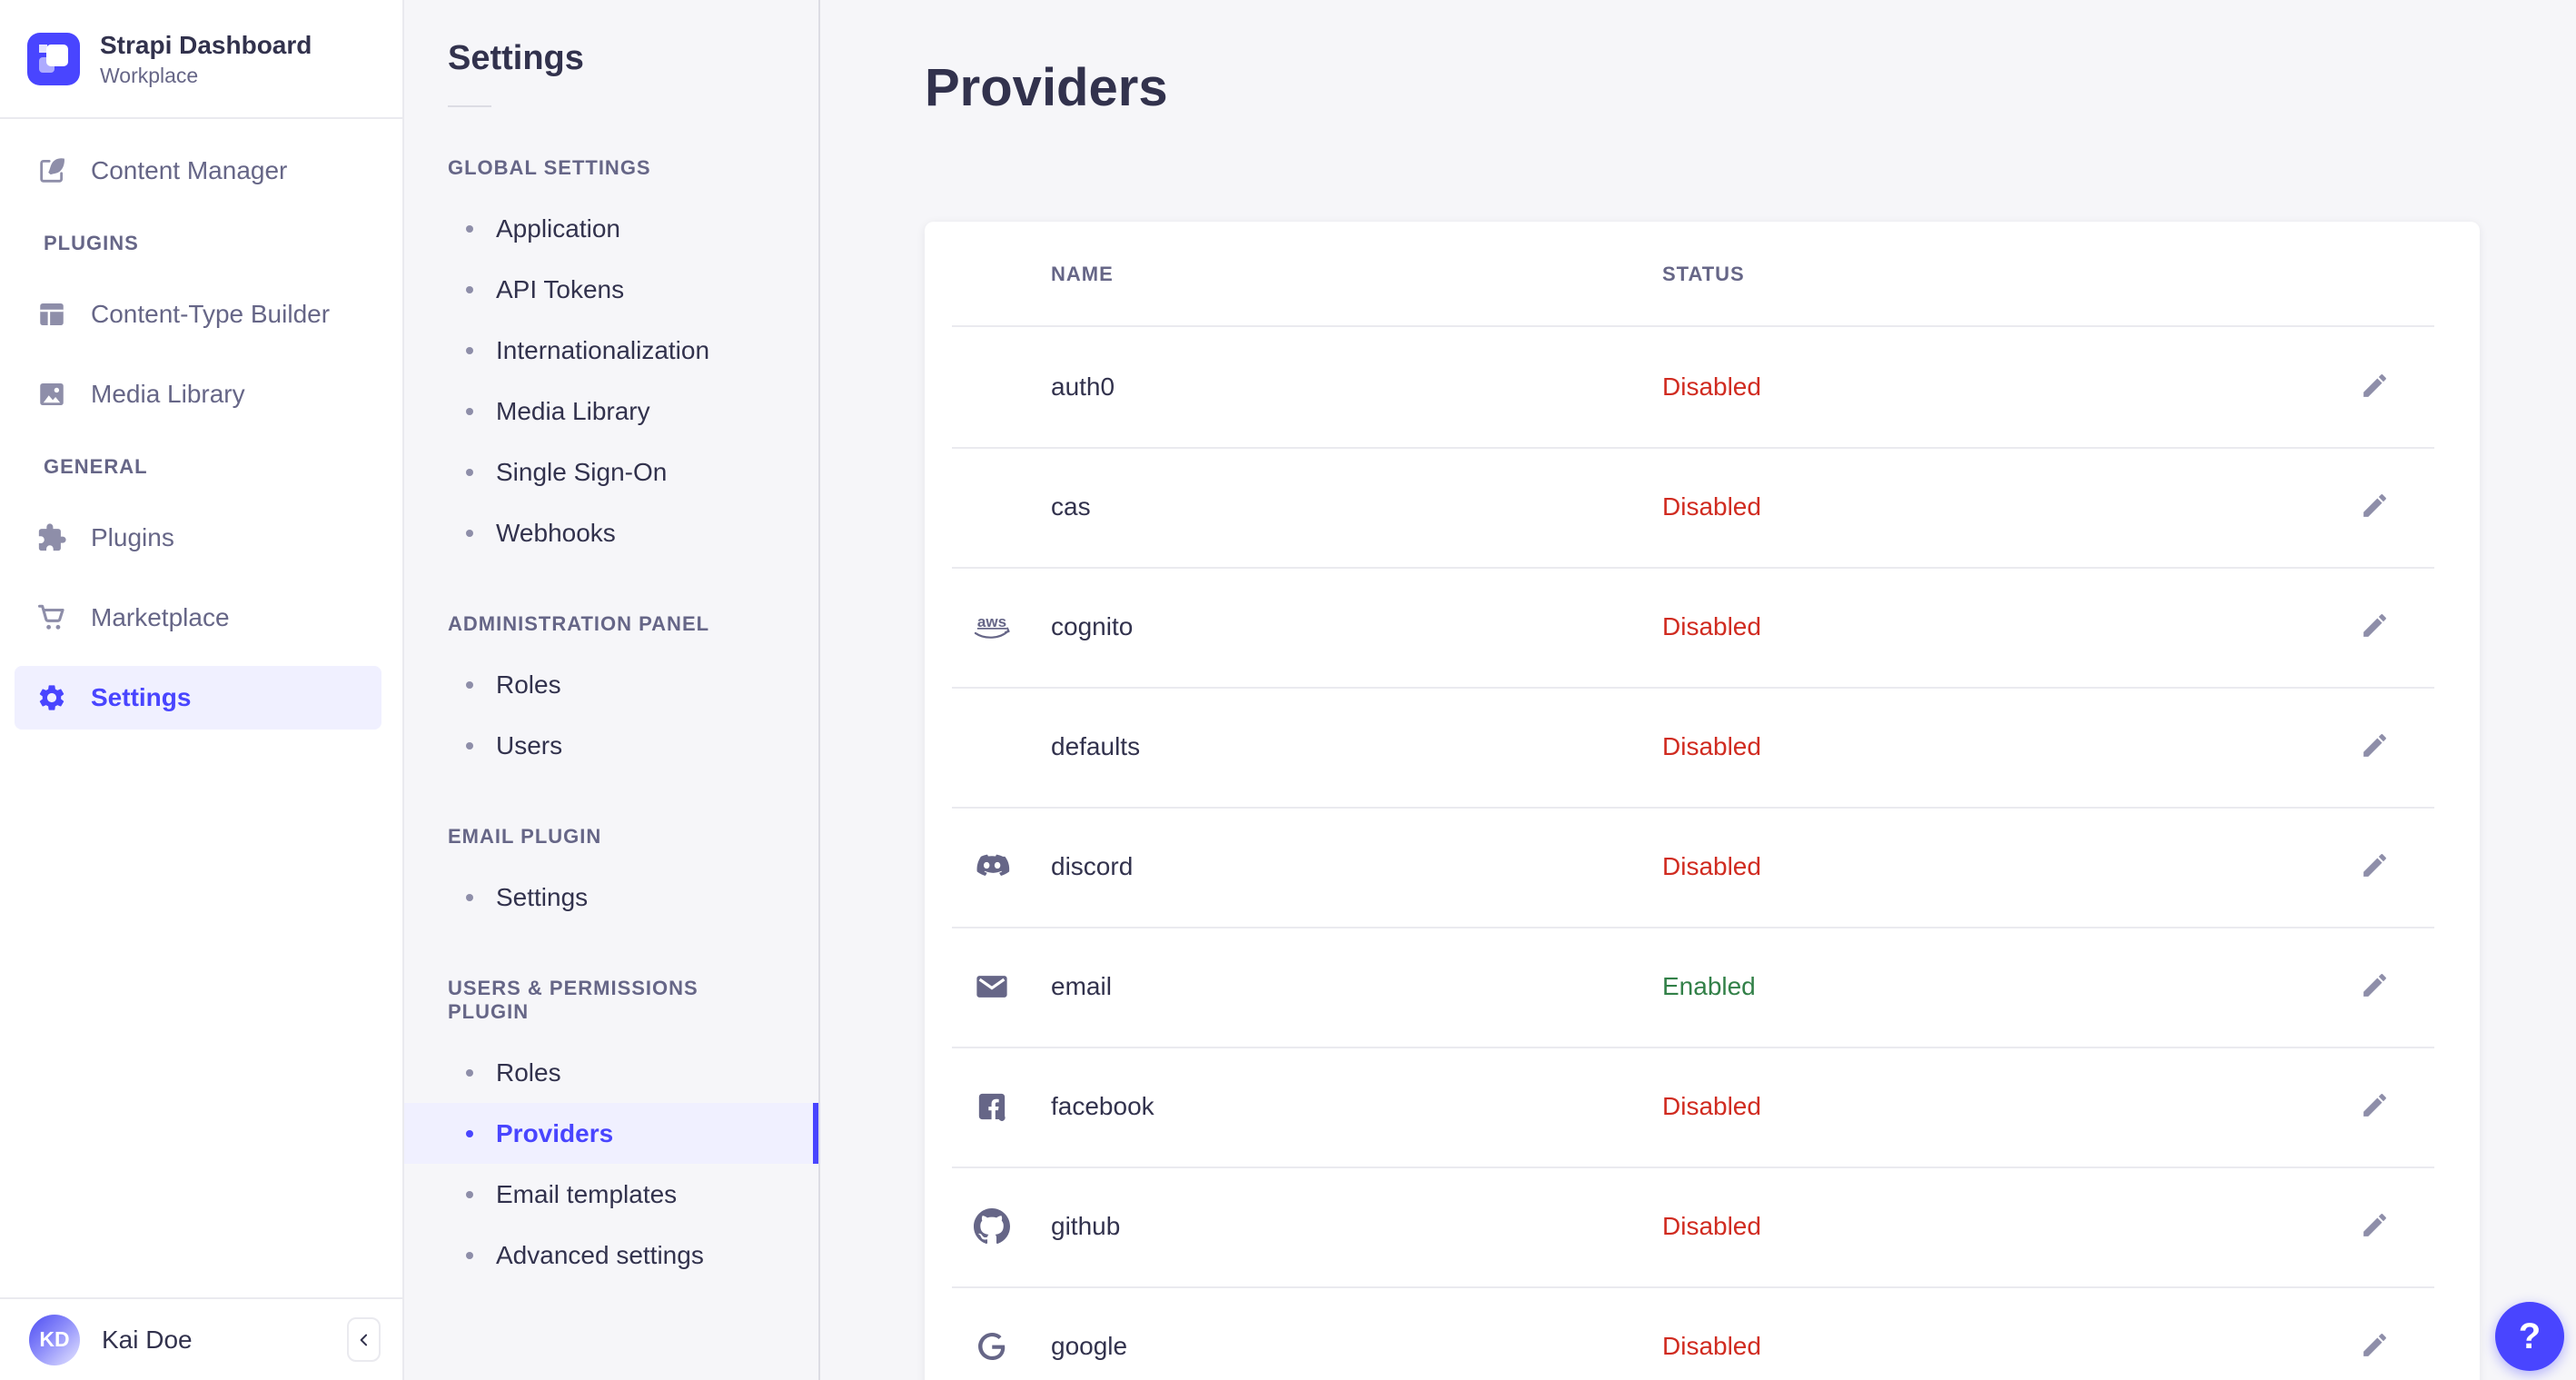 The height and width of the screenshot is (1380, 2576). Describe the element at coordinates (51, 537) in the screenshot. I see `puzzle-icon` at that location.